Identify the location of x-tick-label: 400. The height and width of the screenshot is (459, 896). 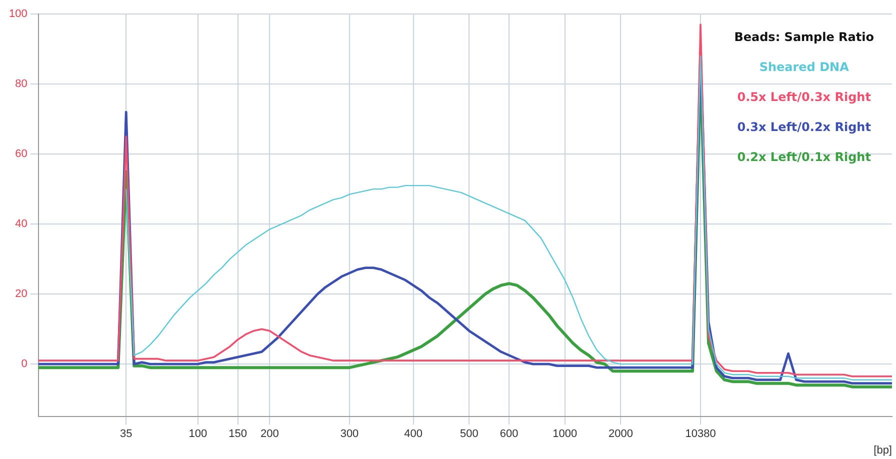
(413, 434).